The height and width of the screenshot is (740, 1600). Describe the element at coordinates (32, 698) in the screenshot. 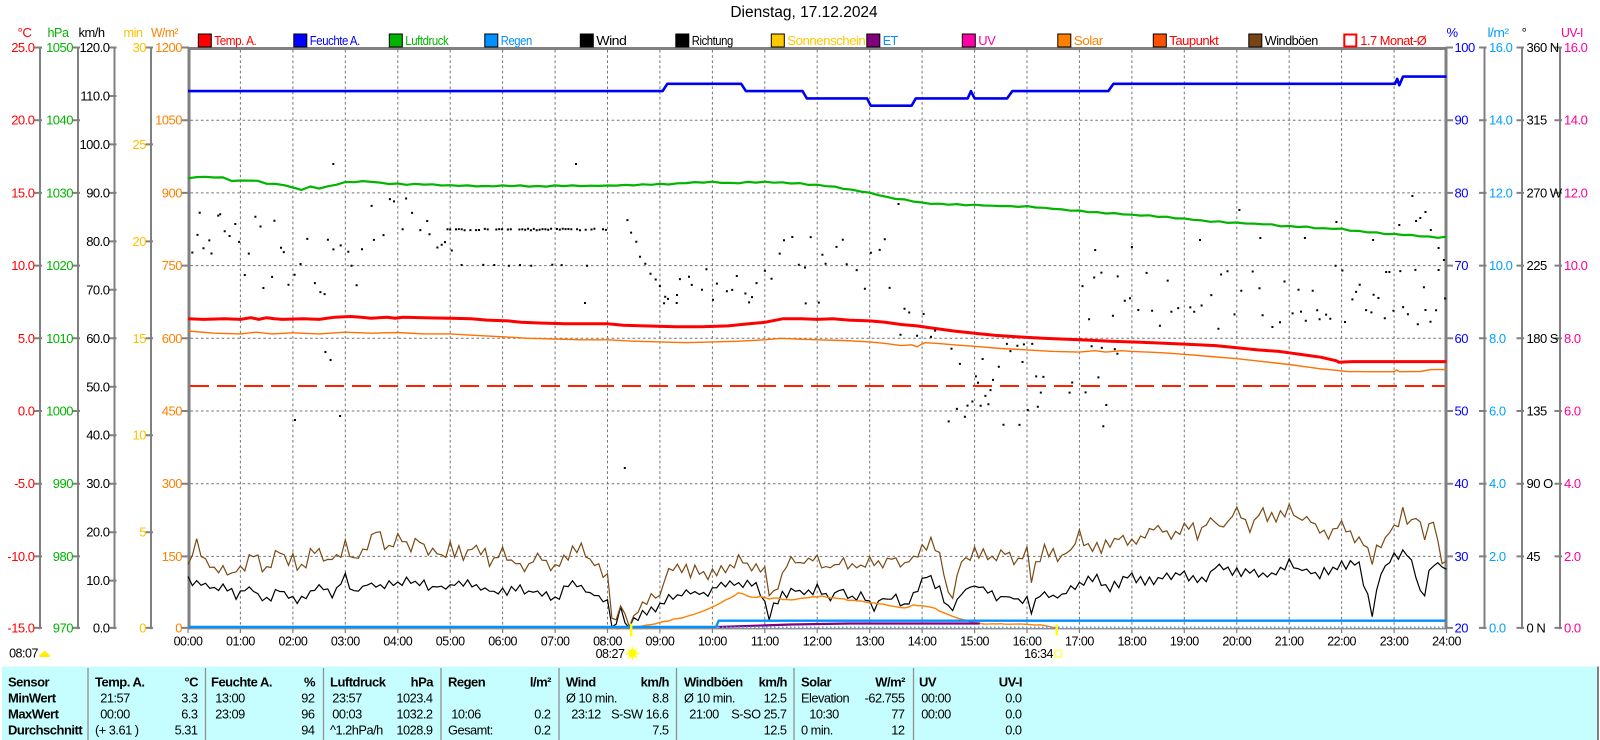

I see `svg-text: MinWert` at that location.